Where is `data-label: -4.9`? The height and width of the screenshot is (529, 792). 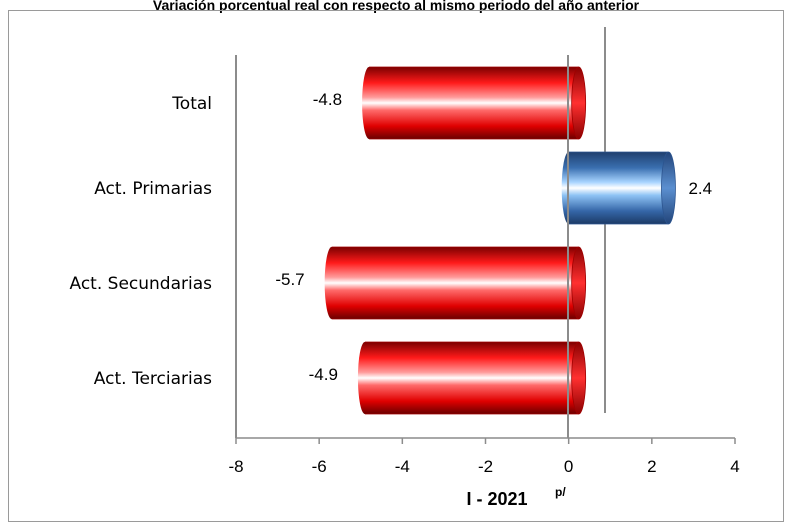 data-label: -4.9 is located at coordinates (323, 374).